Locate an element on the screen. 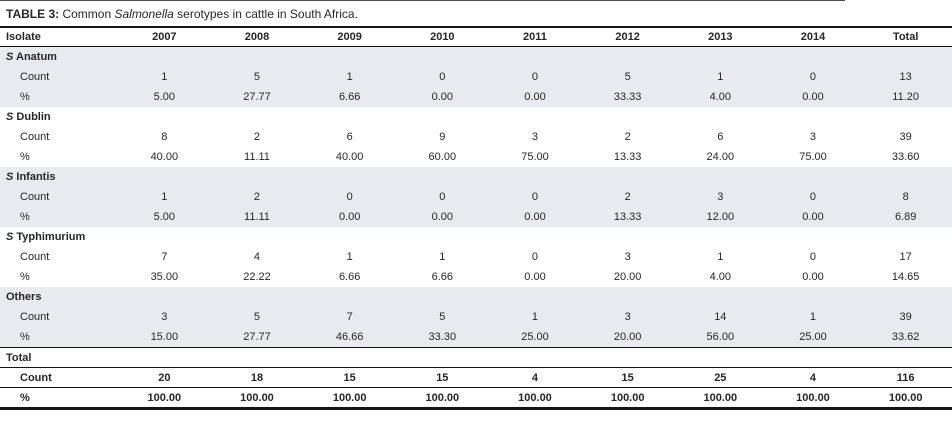 Image resolution: width=952 pixels, height=421 pixels. percent-row: % 5.00 11.11 0.00 0.00 0.00 13.33 12.00 0.00 6.89 is located at coordinates (476, 217).